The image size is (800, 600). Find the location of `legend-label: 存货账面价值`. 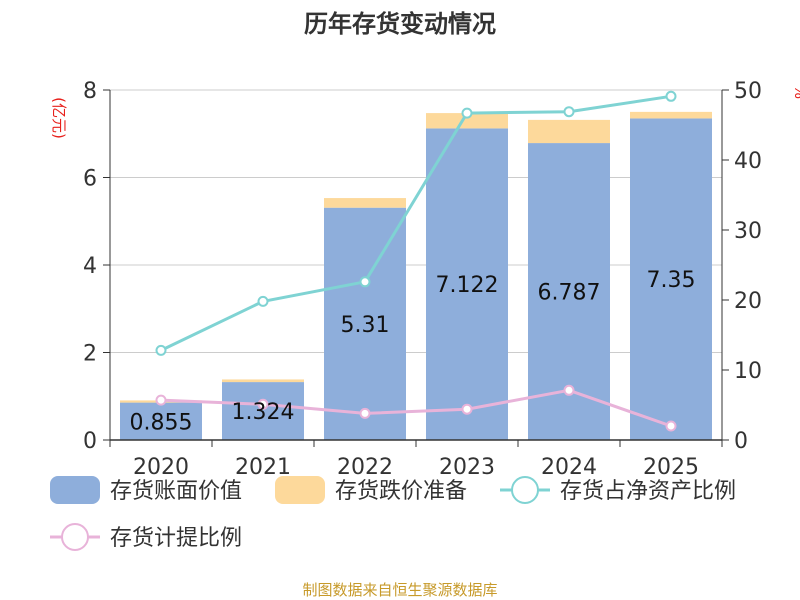

legend-label: 存货账面价值 is located at coordinates (176, 491).